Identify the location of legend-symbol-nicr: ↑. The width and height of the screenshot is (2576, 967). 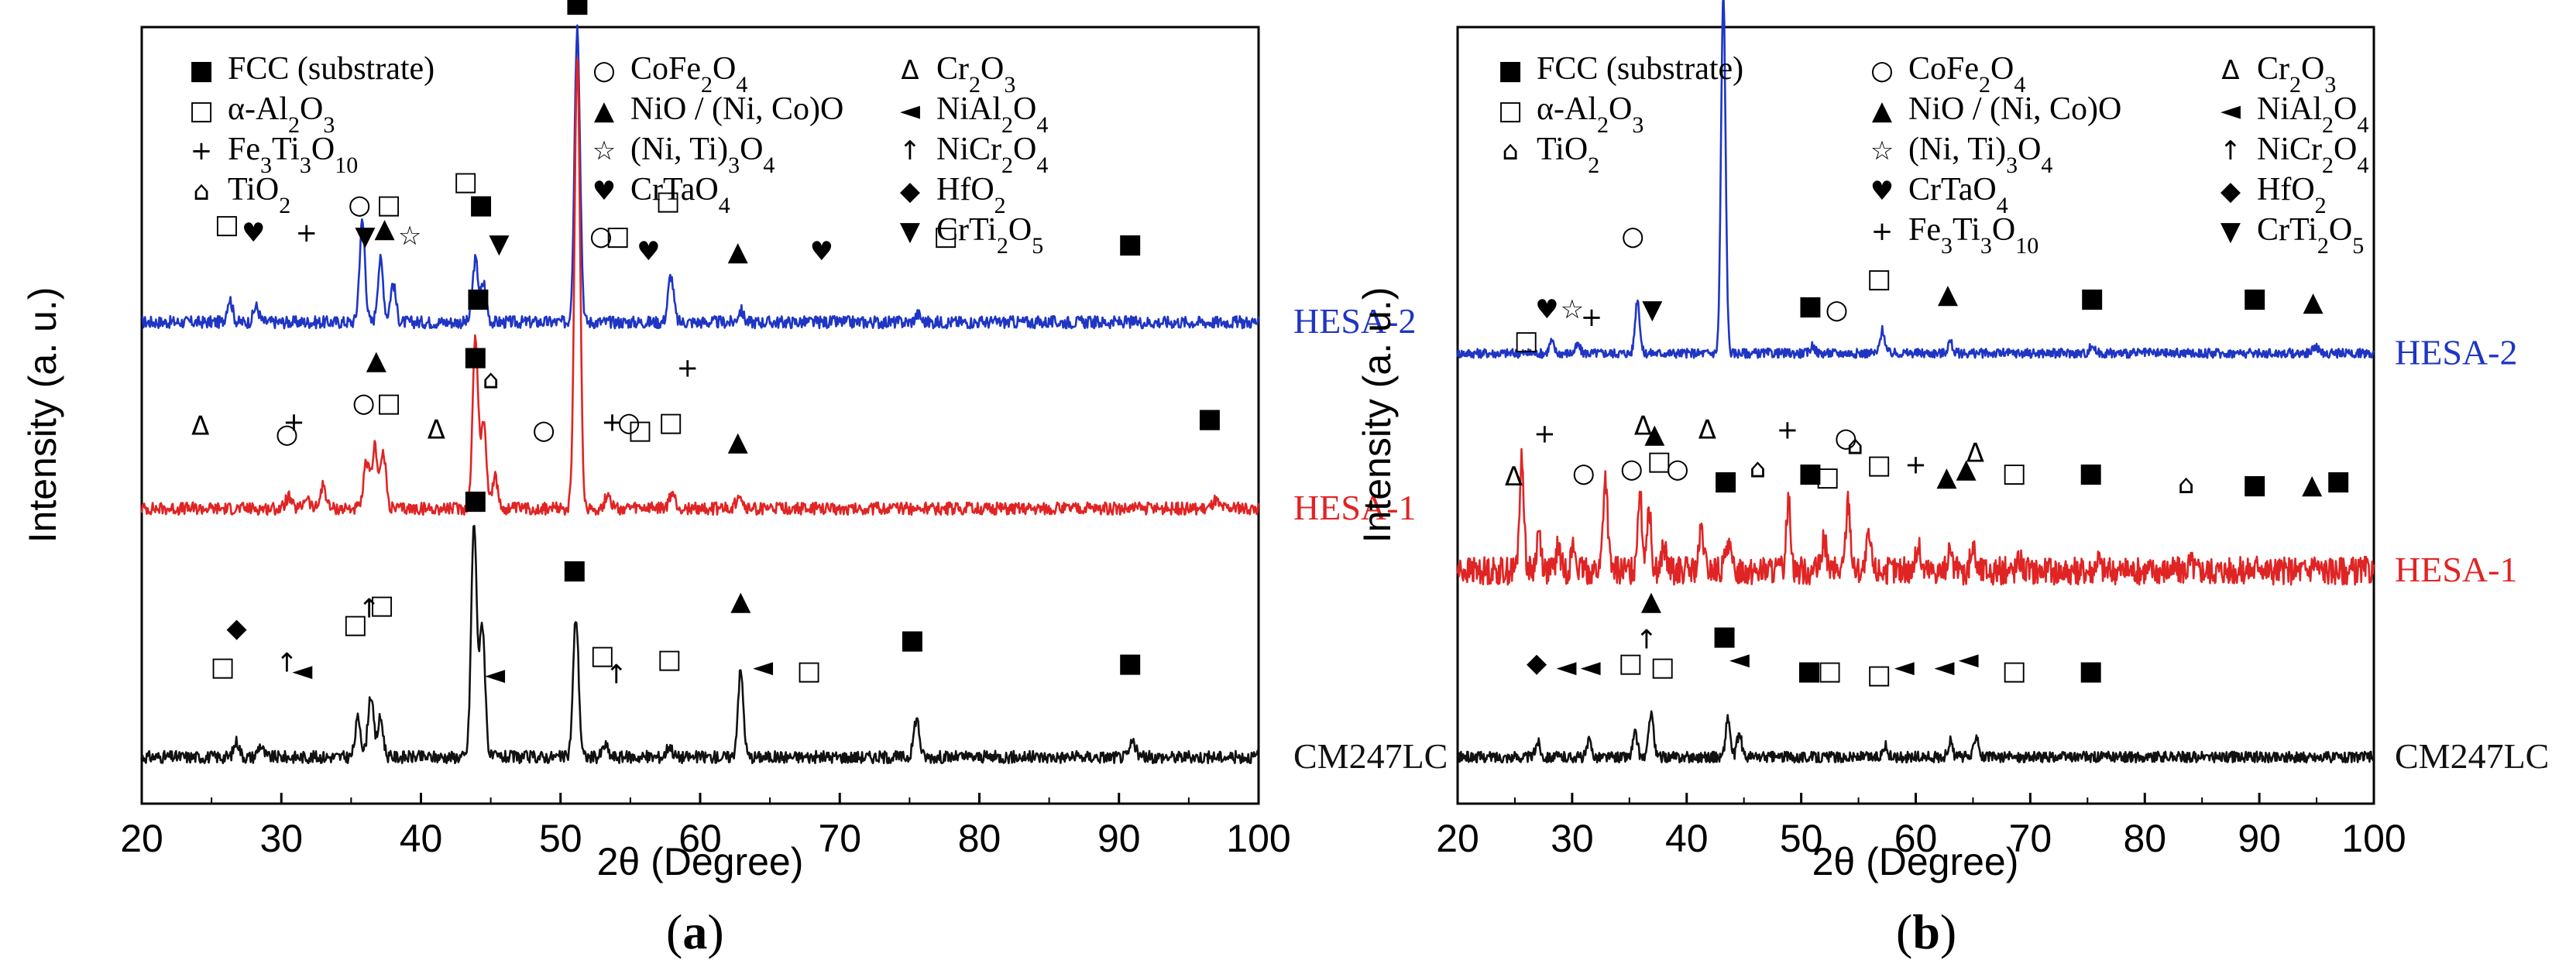
(2231, 150).